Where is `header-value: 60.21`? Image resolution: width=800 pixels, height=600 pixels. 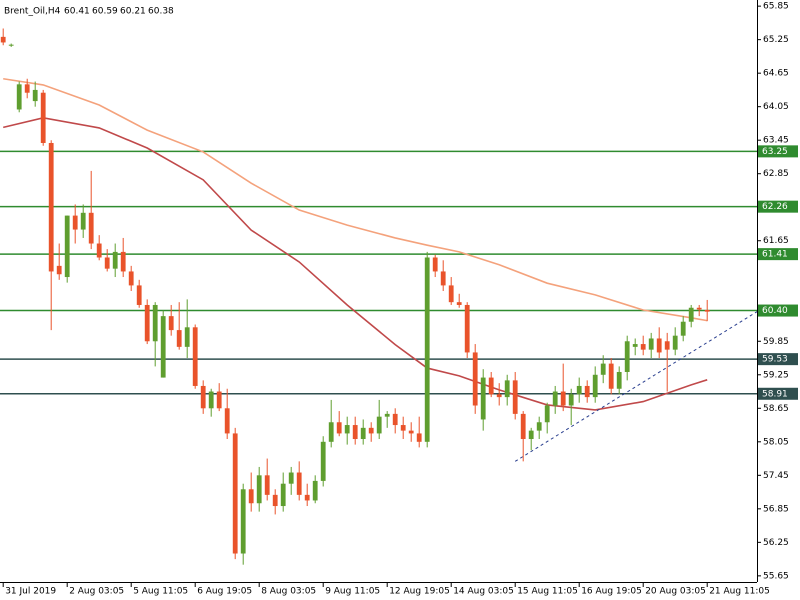
header-value: 60.21 is located at coordinates (133, 12).